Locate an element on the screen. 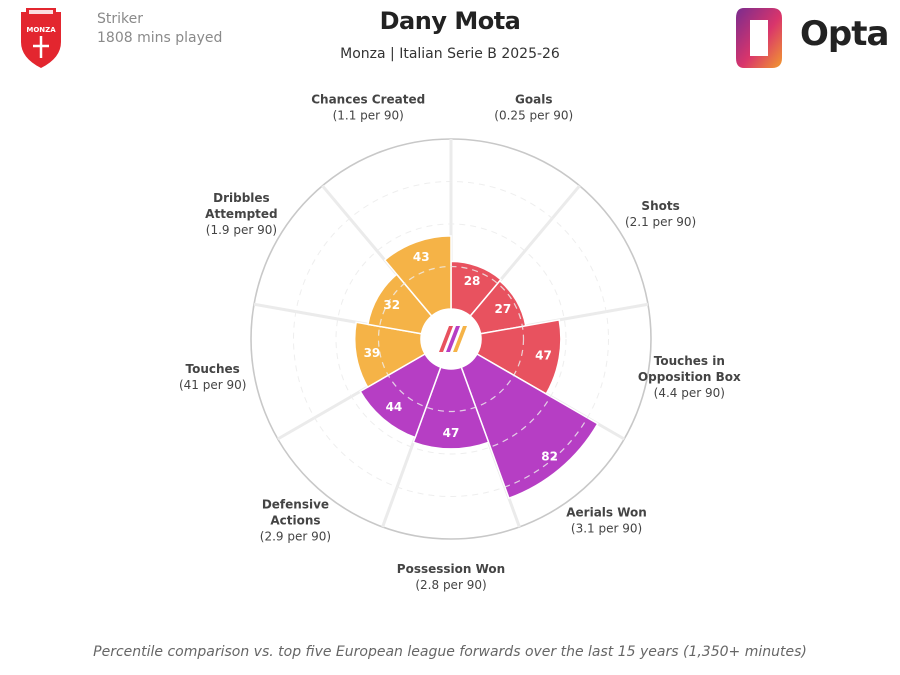  metric-label-4: Possession Won (2.8 per 90) is located at coordinates (451, 577).